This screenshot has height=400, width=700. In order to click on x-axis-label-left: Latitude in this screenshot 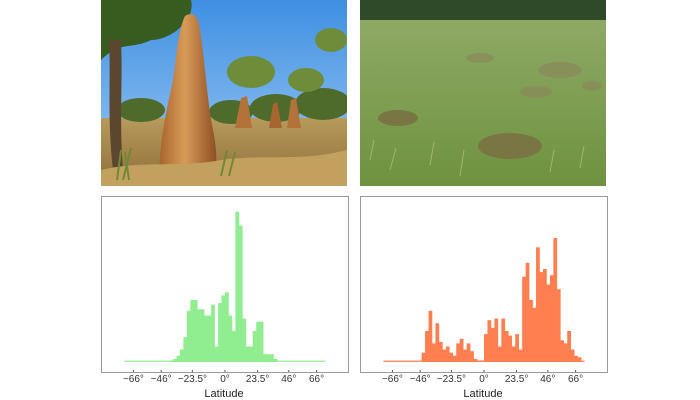, I will do `click(224, 394)`.